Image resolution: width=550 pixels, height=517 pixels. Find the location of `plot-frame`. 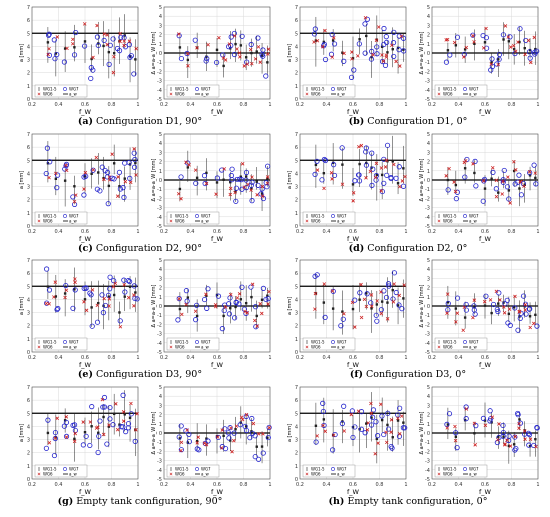

plot-frame is located at coordinates (85, 180).